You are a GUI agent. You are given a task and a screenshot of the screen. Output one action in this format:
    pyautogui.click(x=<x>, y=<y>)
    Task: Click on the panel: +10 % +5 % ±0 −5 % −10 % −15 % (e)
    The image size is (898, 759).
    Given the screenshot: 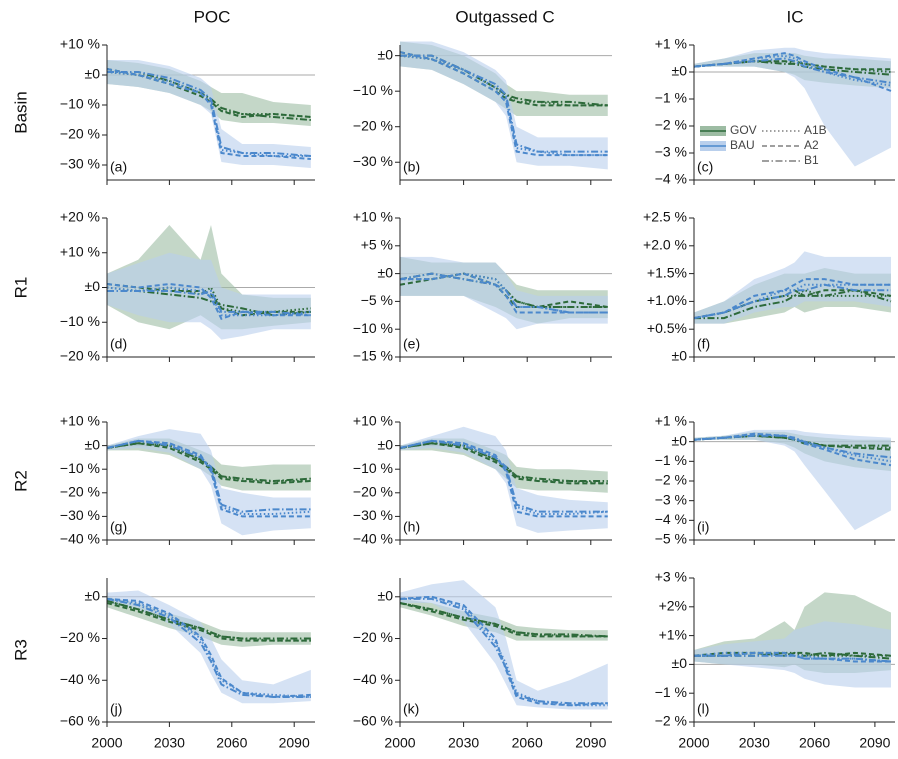 What is the action you would take?
    pyautogui.click(x=482, y=286)
    